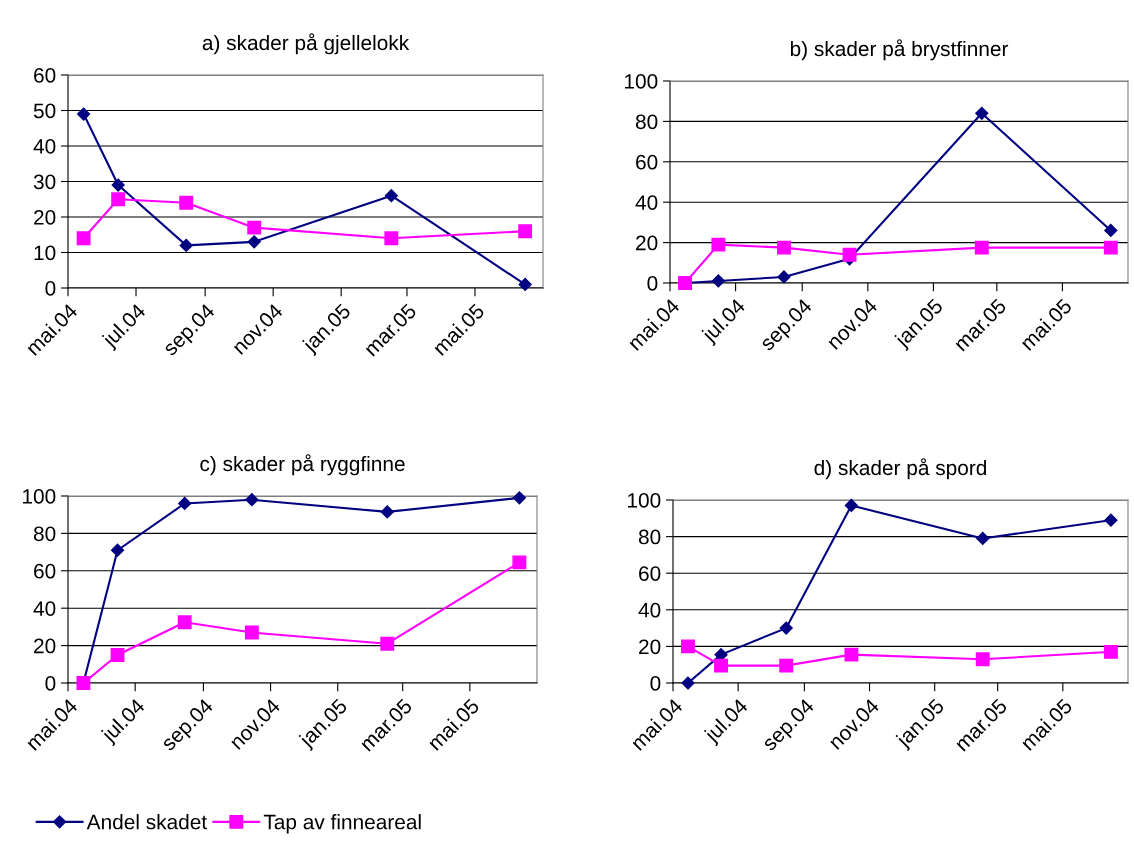 Image resolution: width=1134 pixels, height=859 pixels. What do you see at coordinates (302, 465) in the screenshot?
I see `chart-title: c) skader på ryggfinne` at bounding box center [302, 465].